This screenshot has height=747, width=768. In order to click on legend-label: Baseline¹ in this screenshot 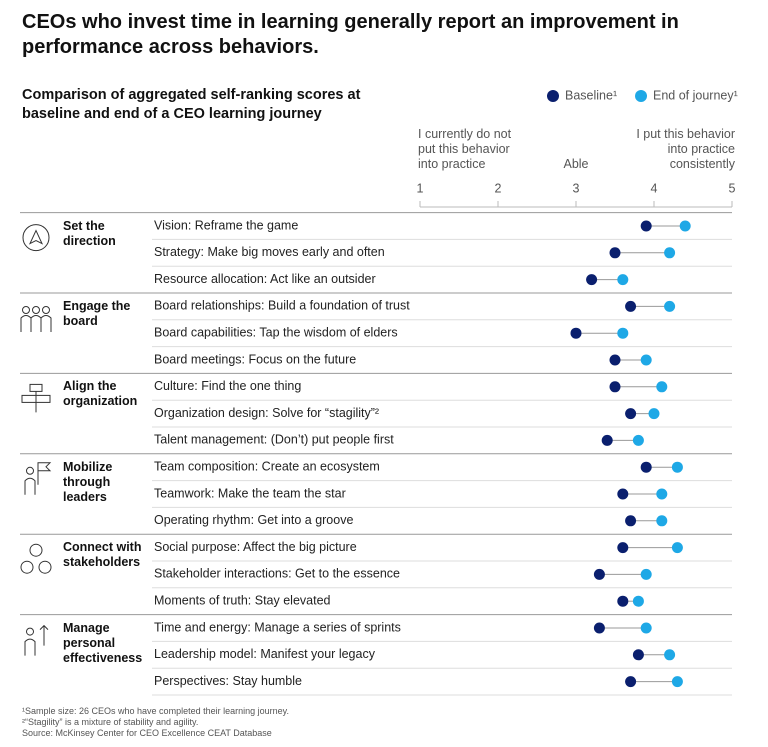, I will do `click(591, 95)`.